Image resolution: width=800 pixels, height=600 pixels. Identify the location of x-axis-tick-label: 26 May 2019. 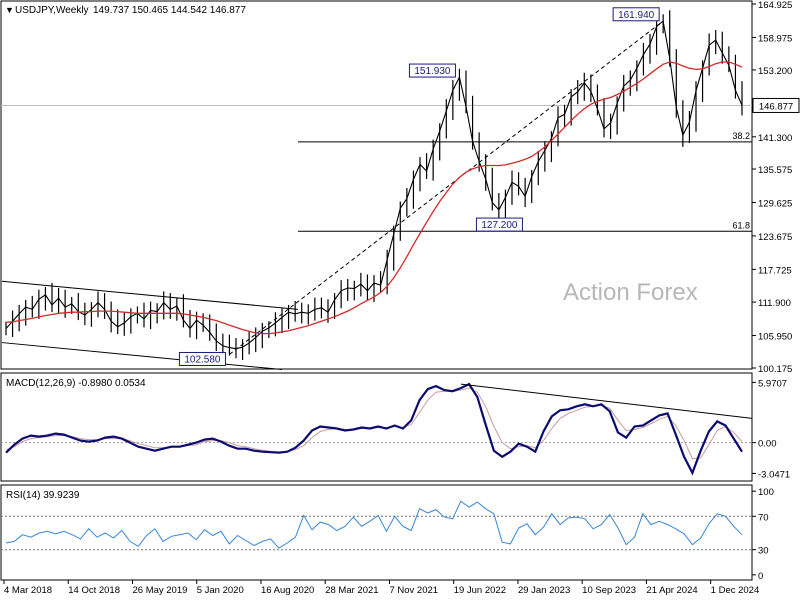
(159, 590).